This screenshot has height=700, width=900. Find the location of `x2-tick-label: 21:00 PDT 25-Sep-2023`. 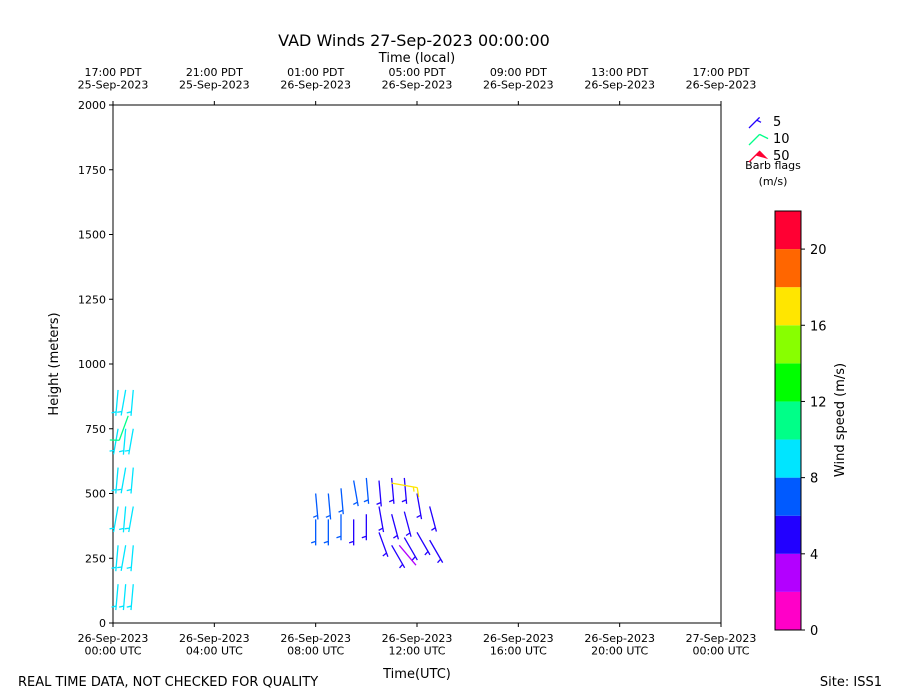

x2-tick-label: 21:00 PDT 25-Sep-2023 is located at coordinates (214, 79).